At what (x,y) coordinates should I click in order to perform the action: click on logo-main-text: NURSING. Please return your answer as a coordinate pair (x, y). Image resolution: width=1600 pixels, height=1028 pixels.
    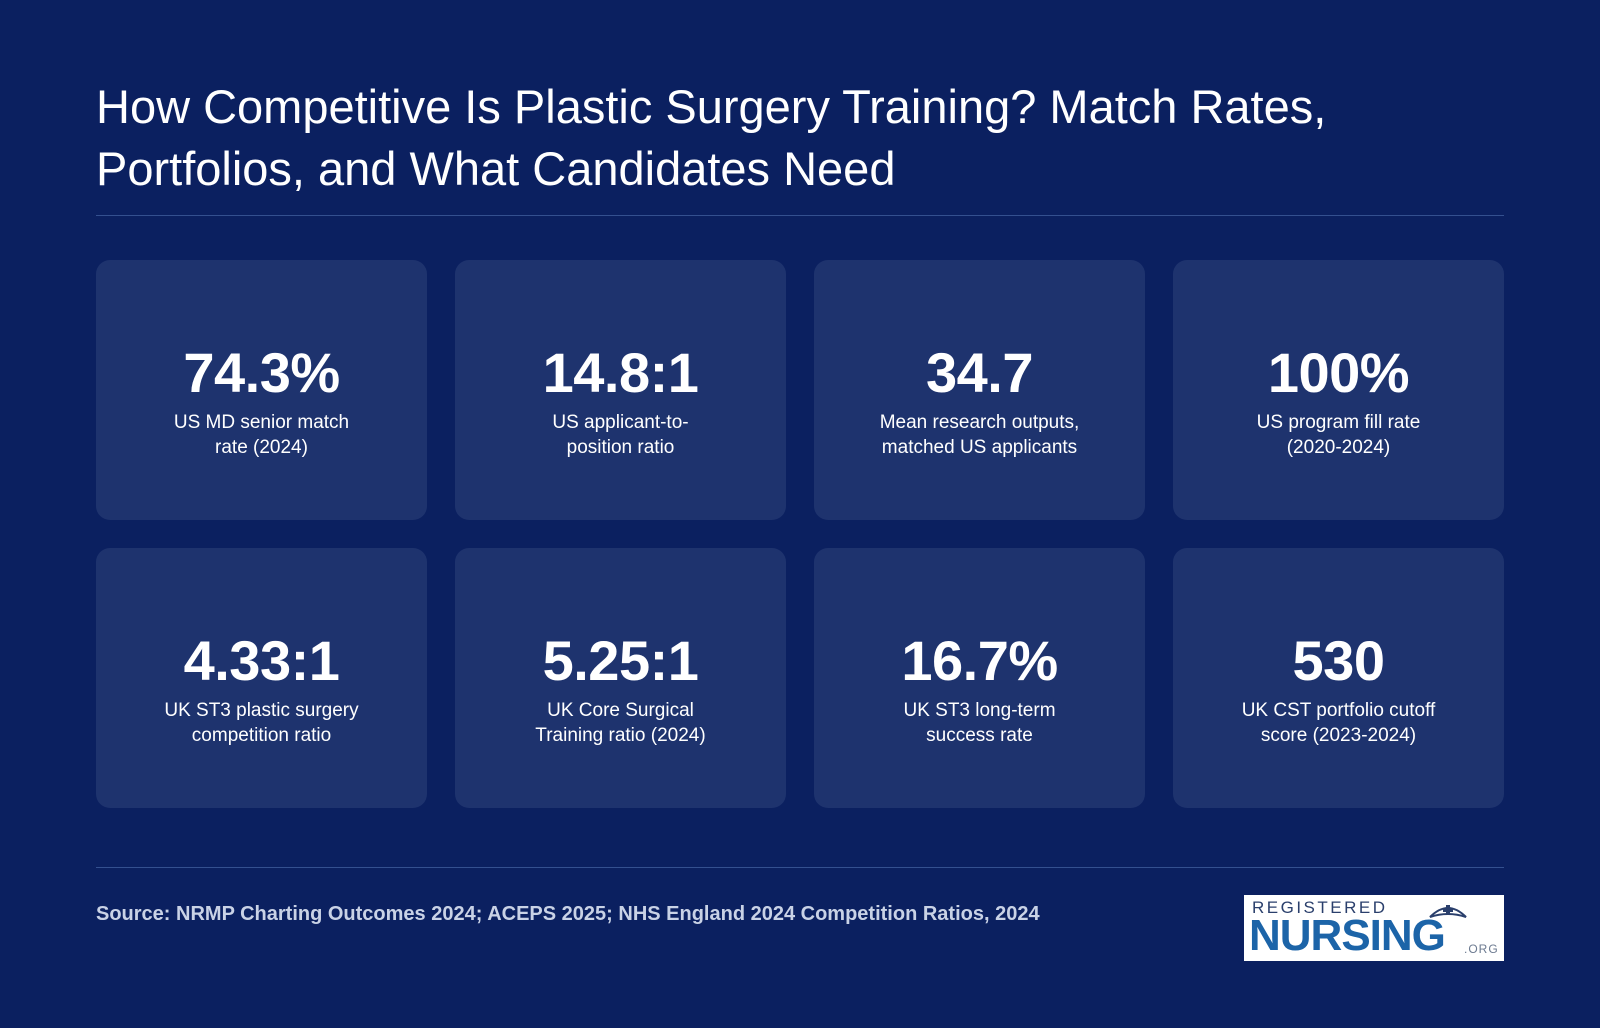
    Looking at the image, I should click on (1347, 935).